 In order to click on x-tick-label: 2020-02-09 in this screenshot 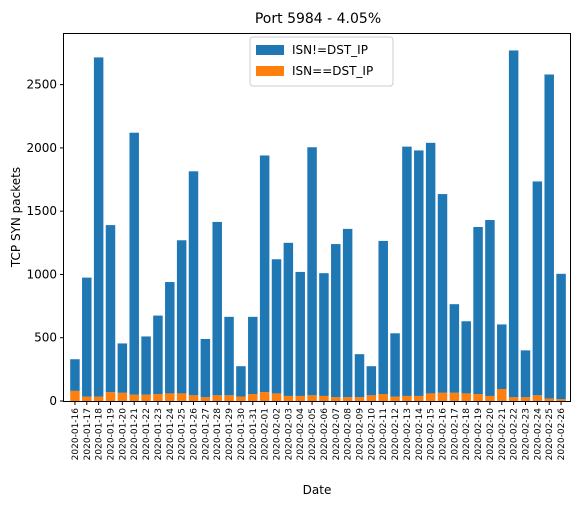, I will do `click(361, 434)`.